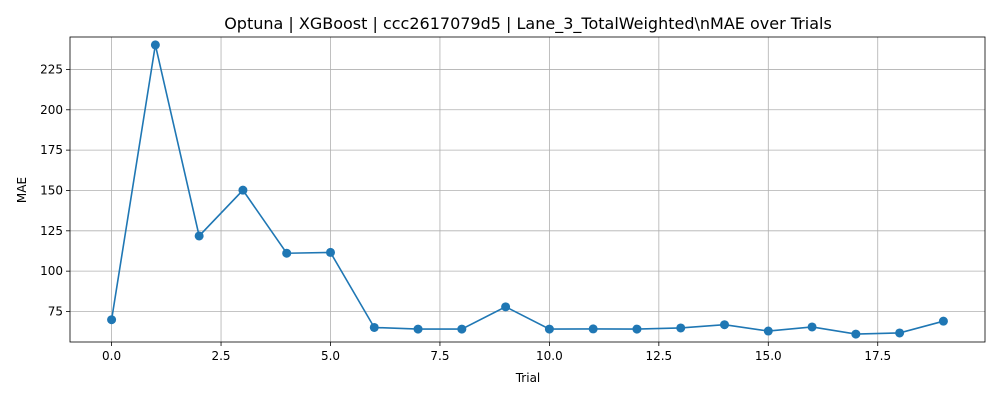  What do you see at coordinates (111, 356) in the screenshot?
I see `x-tick-label: 0.0` at bounding box center [111, 356].